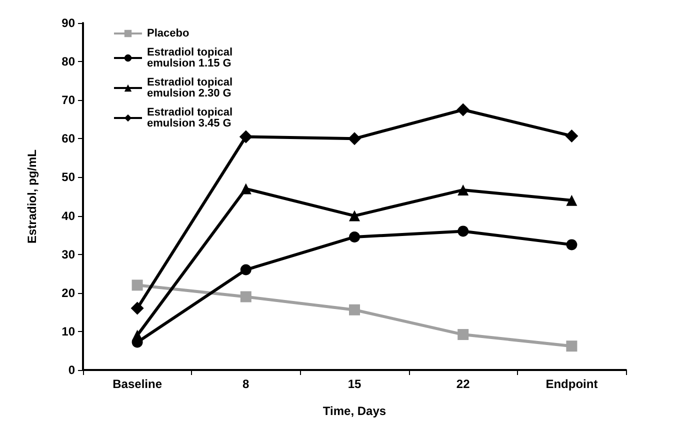 Image resolution: width=674 pixels, height=443 pixels. I want to click on y-tick-label: 40, so click(69, 215).